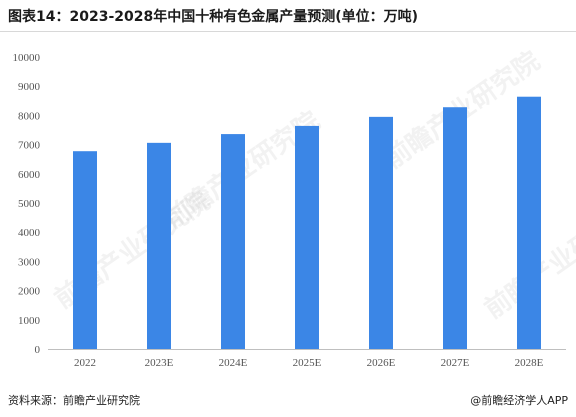  I want to click on x-tick-label: 2023E, so click(159, 363).